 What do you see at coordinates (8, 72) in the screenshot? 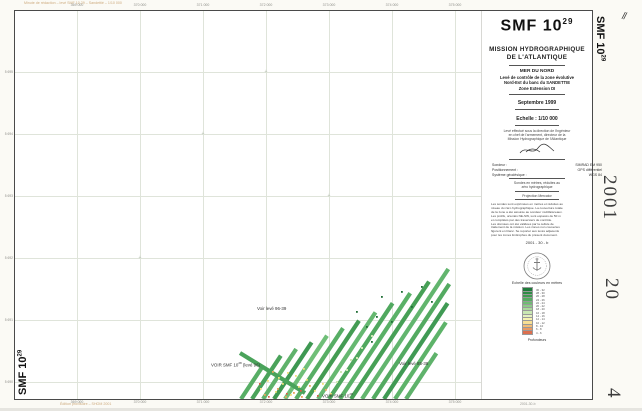
I see `grid-tick-label: 5 695` at bounding box center [8, 72].